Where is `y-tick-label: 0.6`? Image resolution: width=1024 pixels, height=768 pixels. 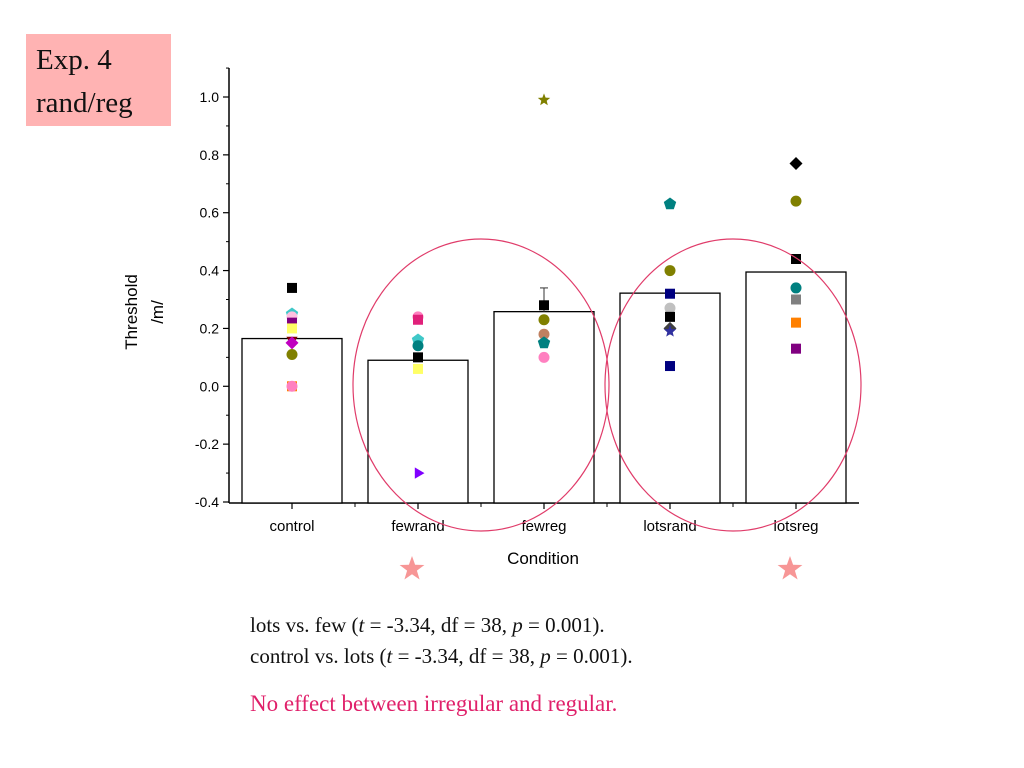 y-tick-label: 0.6 is located at coordinates (210, 213).